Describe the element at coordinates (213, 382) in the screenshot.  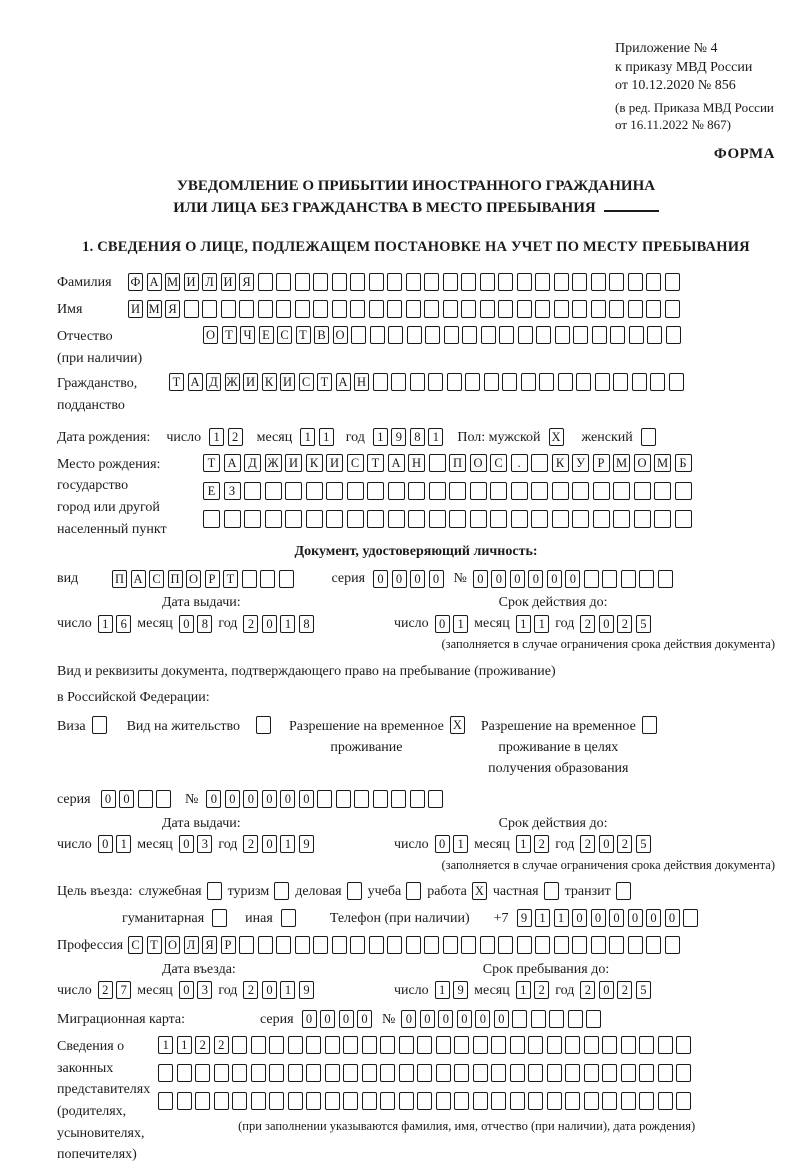
I see `char-cell: Д` at that location.